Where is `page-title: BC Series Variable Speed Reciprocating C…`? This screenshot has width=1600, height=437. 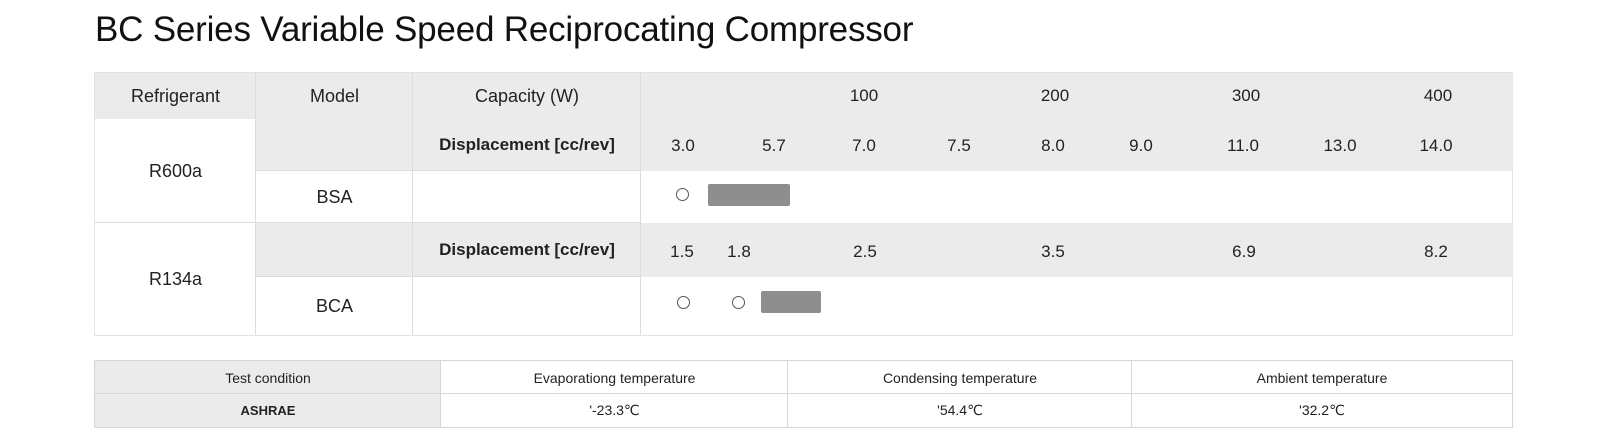 page-title: BC Series Variable Speed Reciprocating C… is located at coordinates (504, 29).